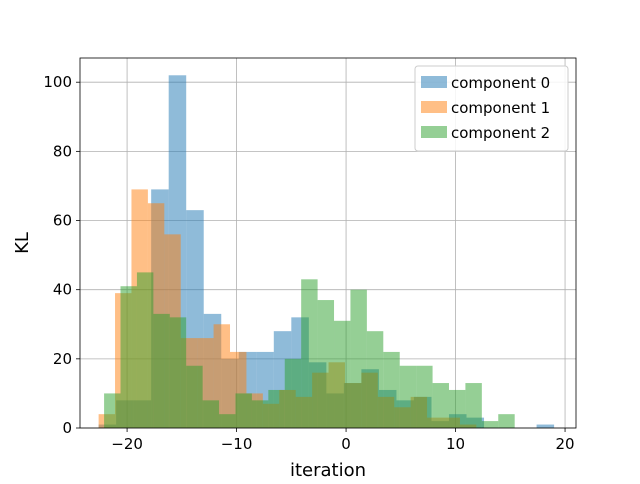 This screenshot has width=640, height=484. What do you see at coordinates (67, 428) in the screenshot?
I see `y-tick-label: 0` at bounding box center [67, 428].